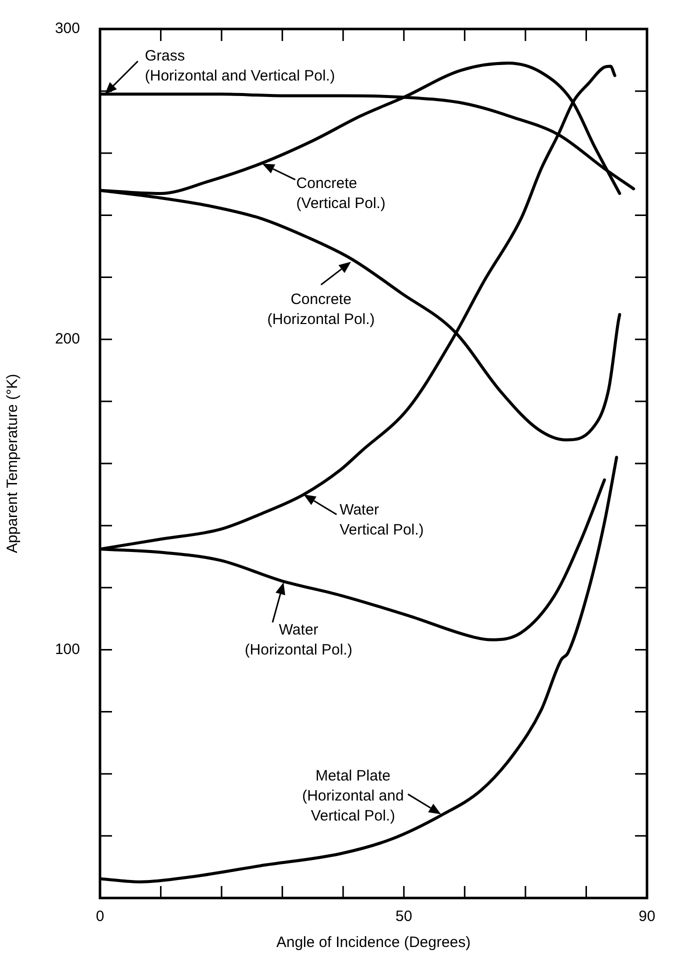 This screenshot has width=673, height=956. I want to click on x-tick-label: 50, so click(404, 917).